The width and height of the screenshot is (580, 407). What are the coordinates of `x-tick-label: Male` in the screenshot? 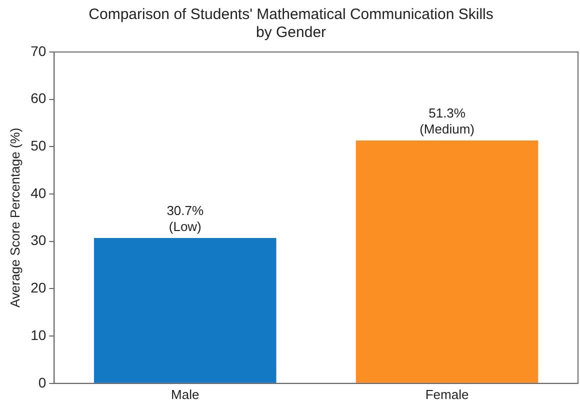 It's located at (185, 394).